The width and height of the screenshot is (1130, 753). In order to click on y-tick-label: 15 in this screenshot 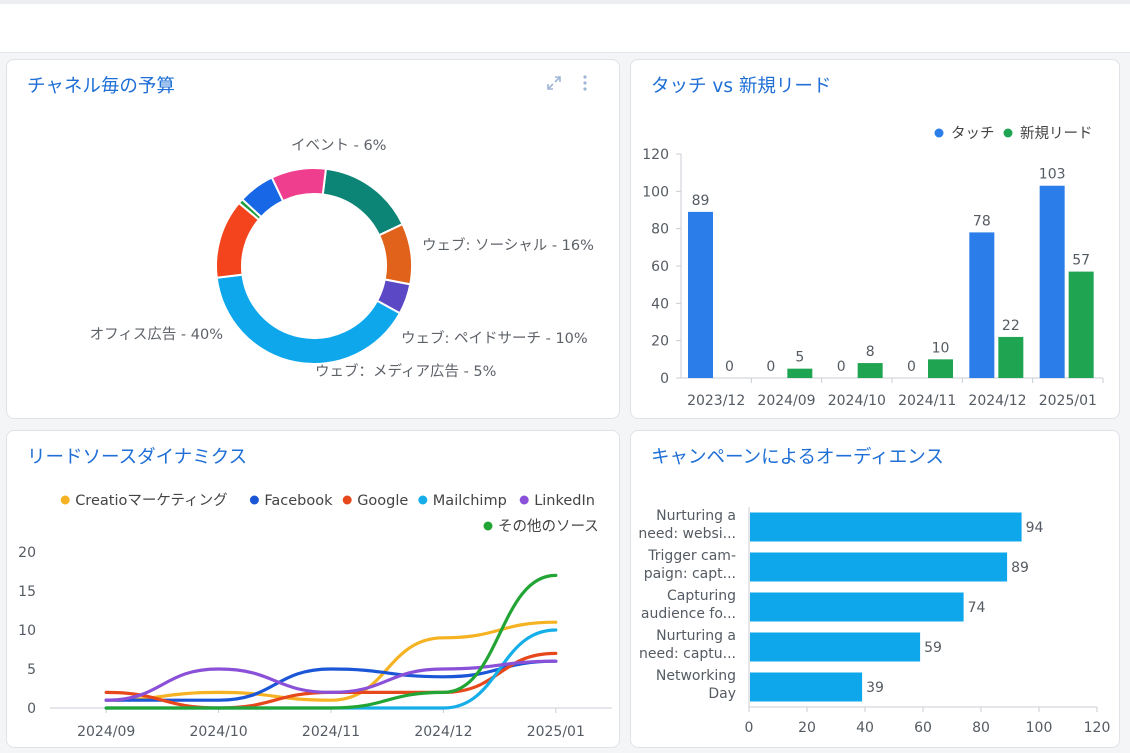, I will do `click(27, 592)`.